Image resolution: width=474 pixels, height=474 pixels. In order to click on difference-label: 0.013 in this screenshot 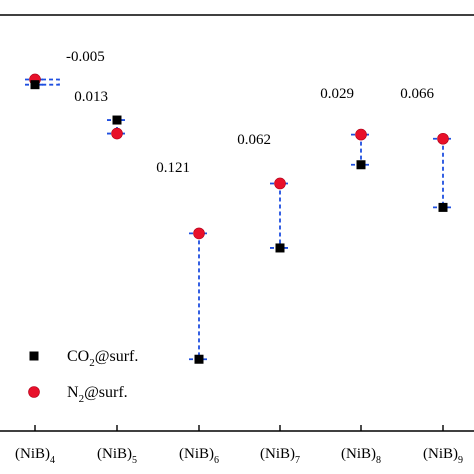, I will do `click(91, 97)`.